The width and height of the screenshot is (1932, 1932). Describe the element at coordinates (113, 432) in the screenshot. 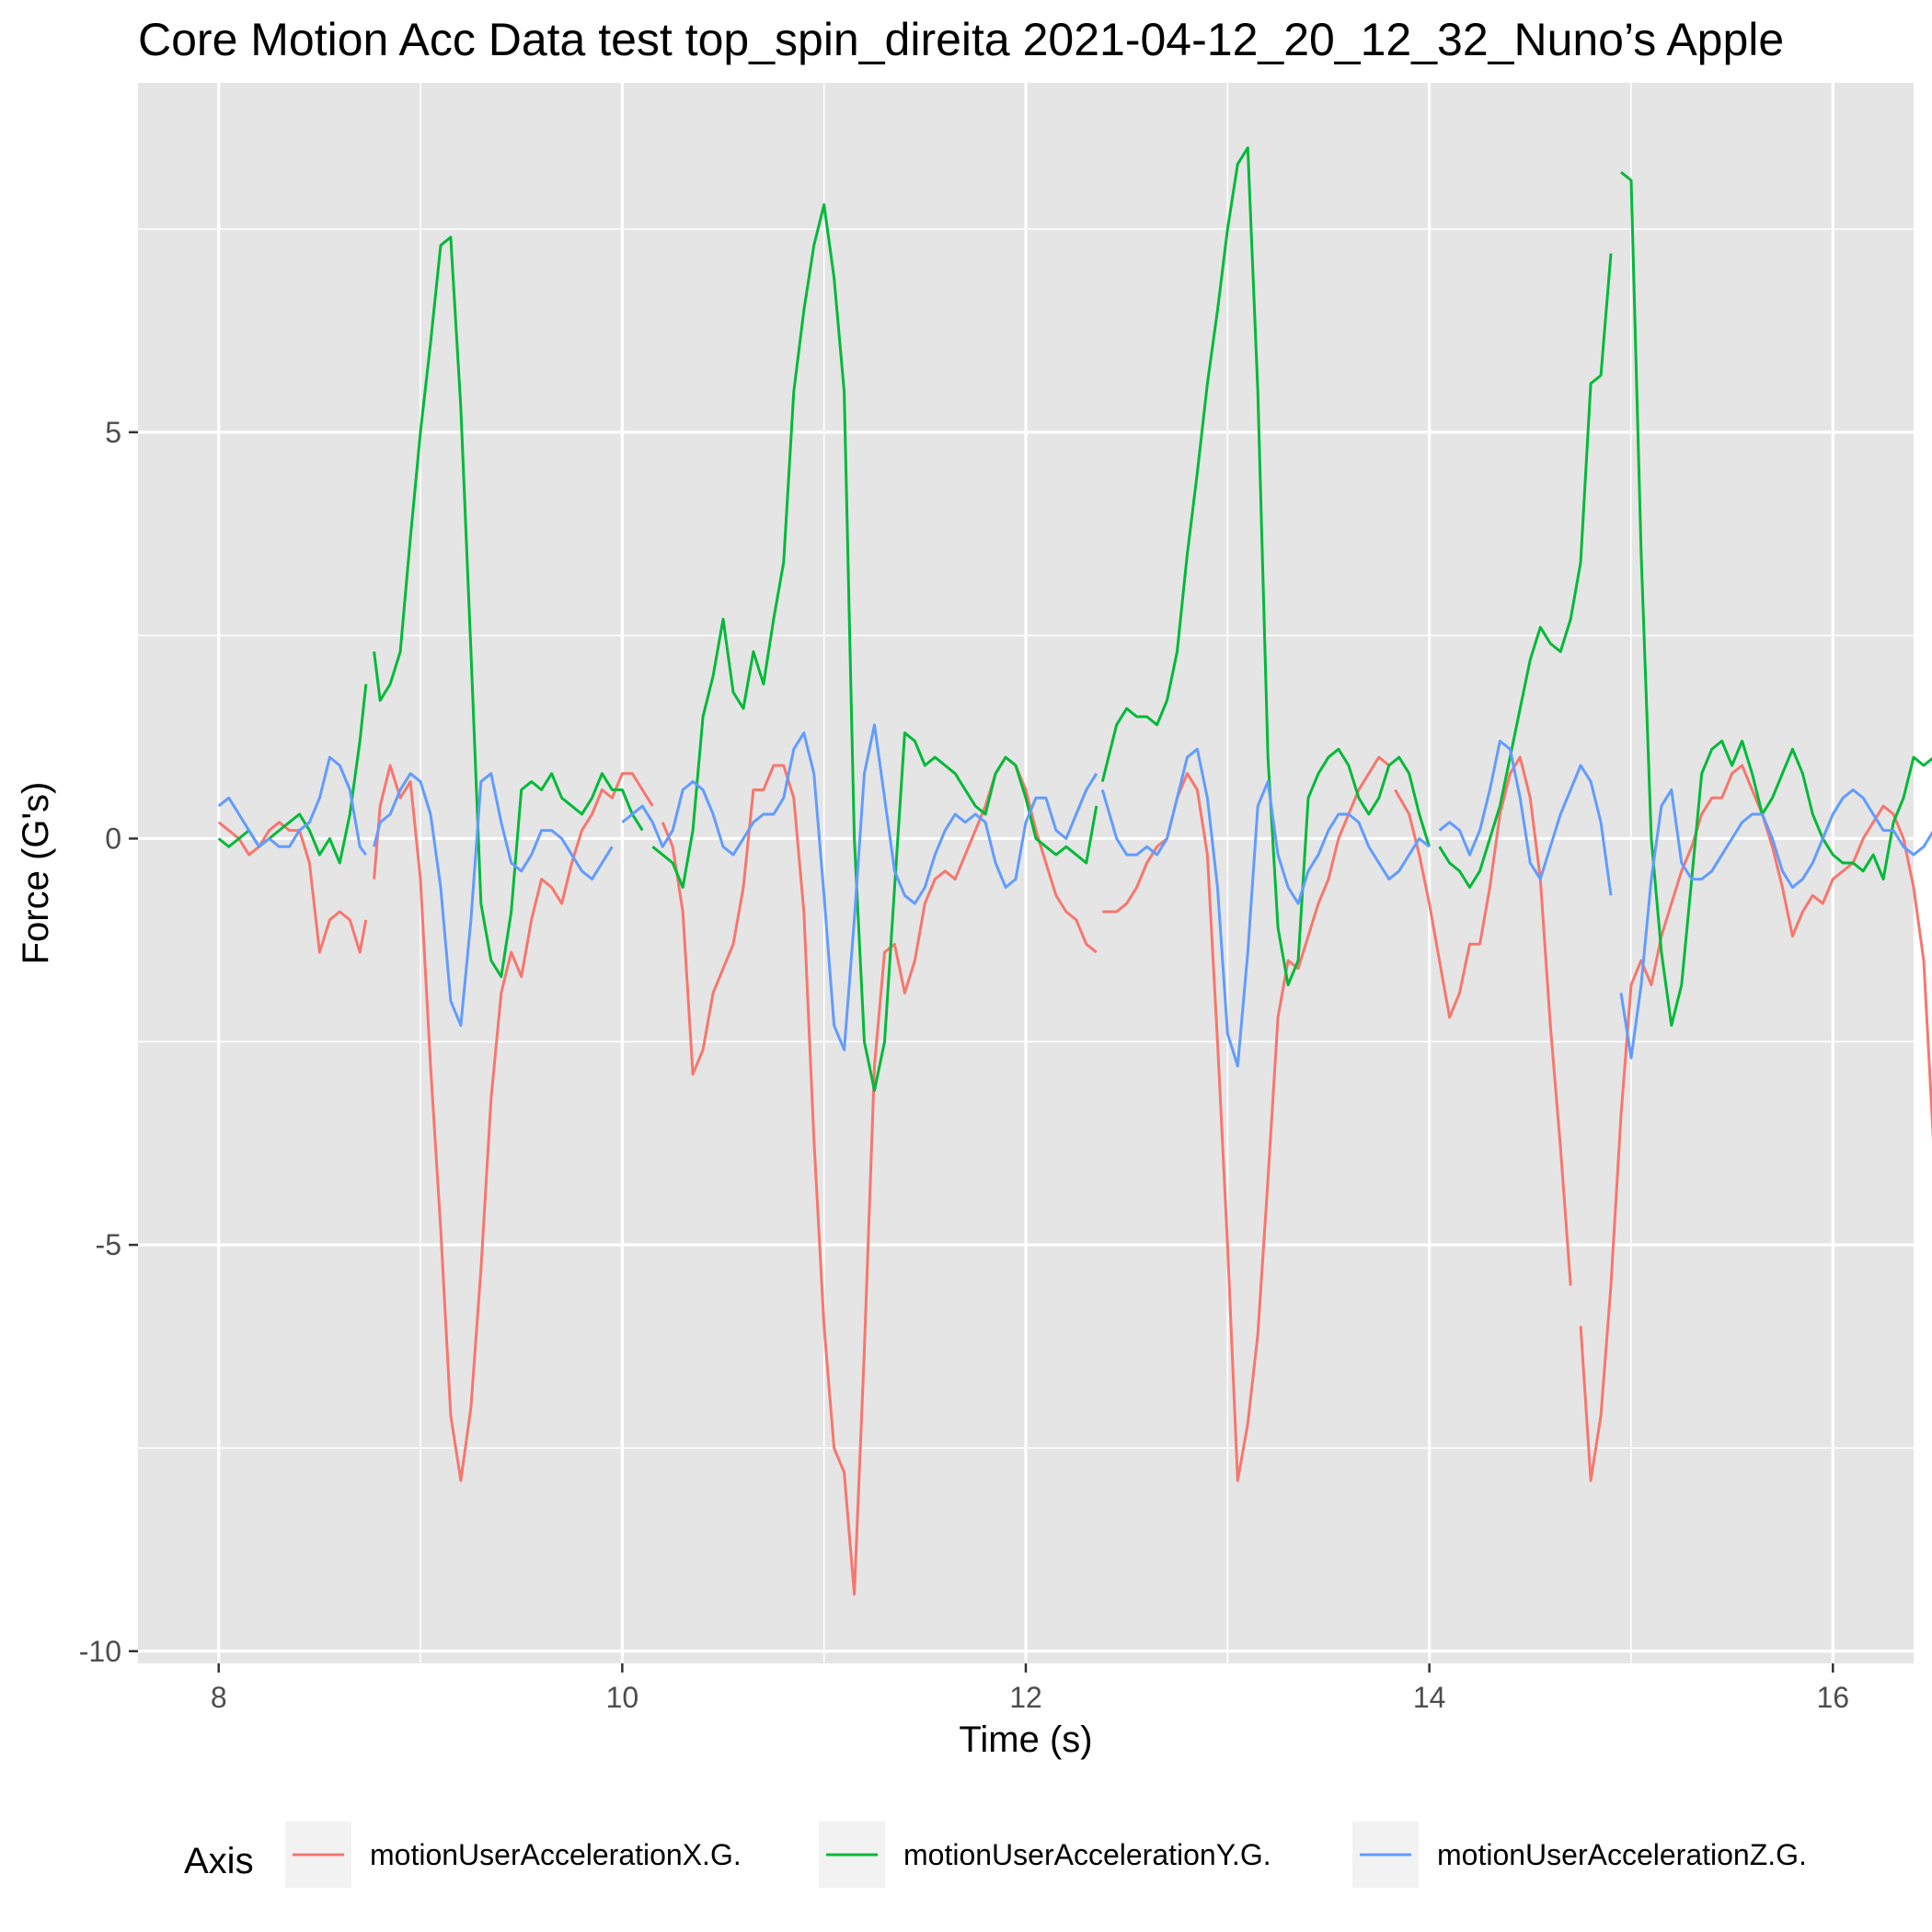

I see `y-tick-label: 5` at that location.